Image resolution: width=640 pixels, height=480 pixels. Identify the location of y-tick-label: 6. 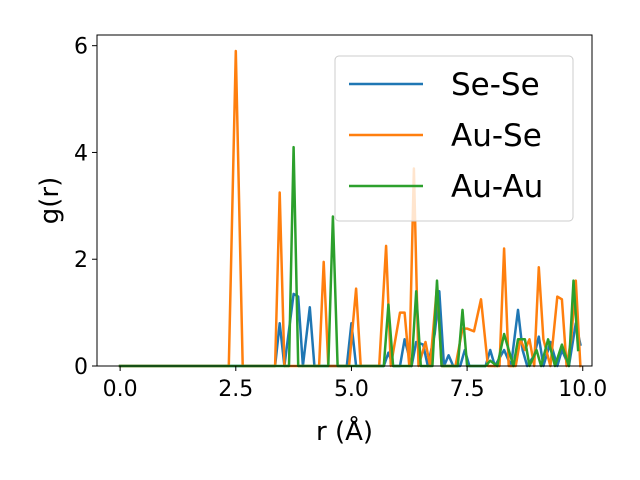
(81, 47).